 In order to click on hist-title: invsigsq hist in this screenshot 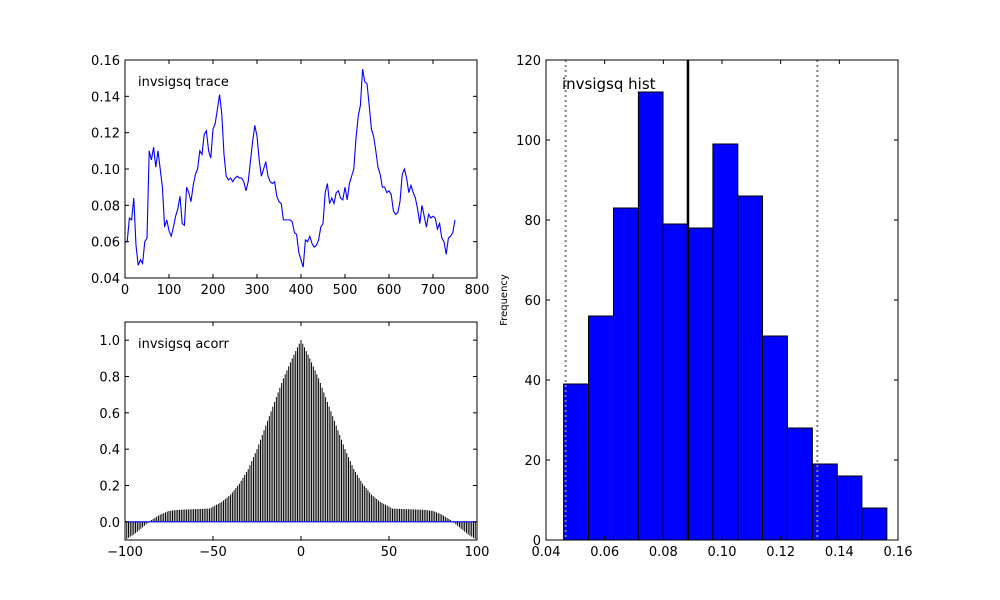, I will do `click(609, 84)`.